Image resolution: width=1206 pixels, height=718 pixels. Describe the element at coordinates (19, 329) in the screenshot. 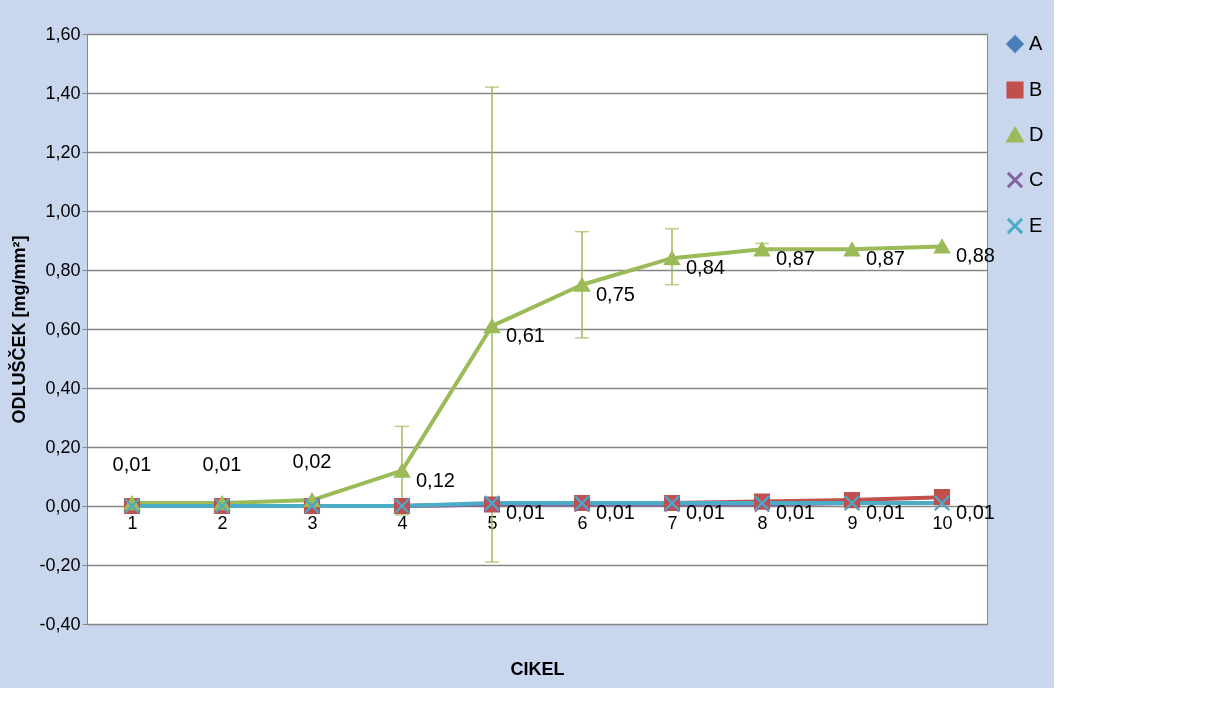

I see `y-axis-title: ODLUŠČEK [mg/mm²]` at that location.